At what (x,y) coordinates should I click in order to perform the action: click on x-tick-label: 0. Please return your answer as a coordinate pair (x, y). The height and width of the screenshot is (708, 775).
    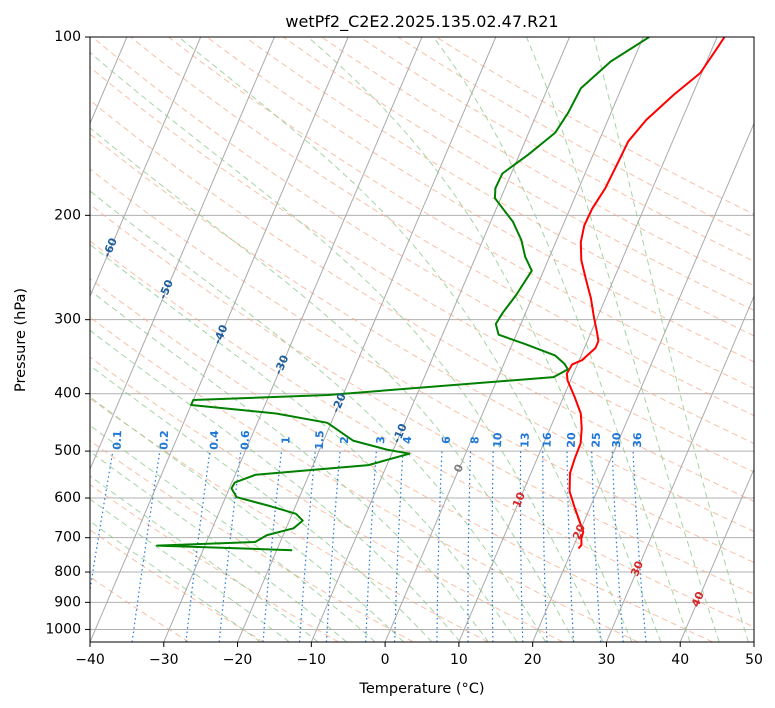
    Looking at the image, I should click on (385, 660).